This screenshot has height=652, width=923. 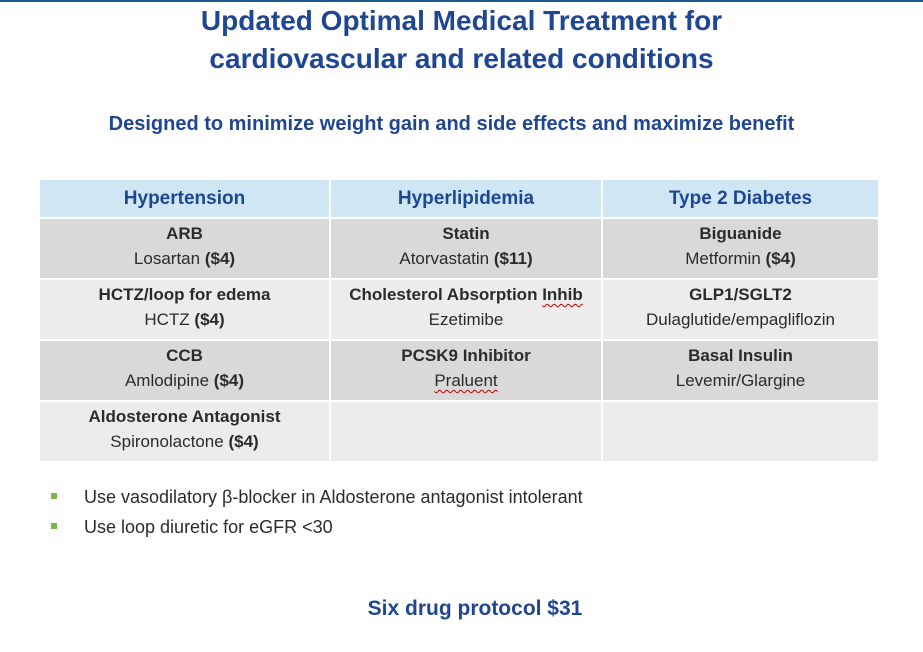 I want to click on drug-entry: Praluent, so click(x=466, y=380).